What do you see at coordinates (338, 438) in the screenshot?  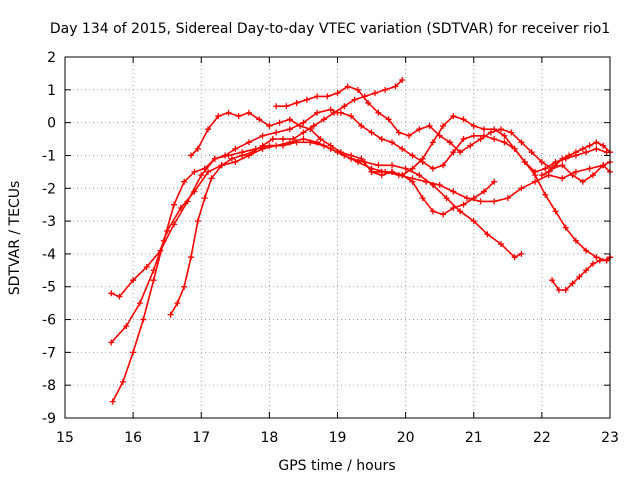 I see `x-tick-label: 19` at bounding box center [338, 438].